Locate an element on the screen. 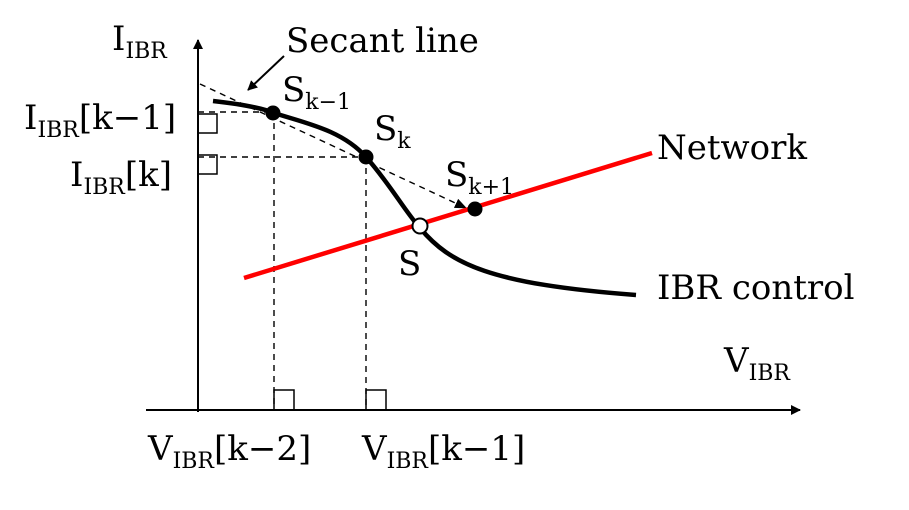 This screenshot has width=909, height=510. point-s-km1 is located at coordinates (273, 113).